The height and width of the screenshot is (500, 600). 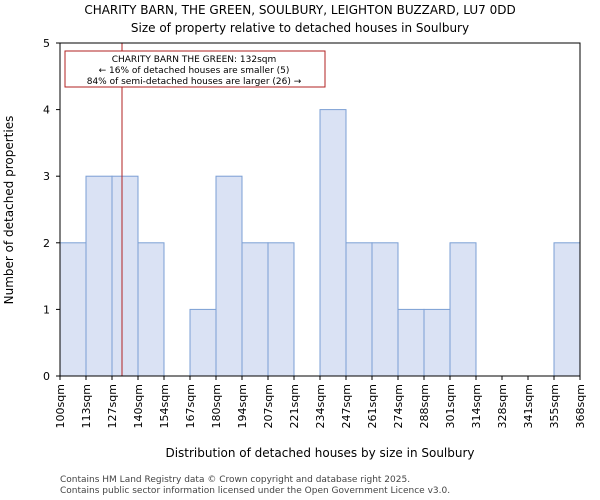 I want to click on x-tick-label: 100sqm, so click(x=60, y=406).